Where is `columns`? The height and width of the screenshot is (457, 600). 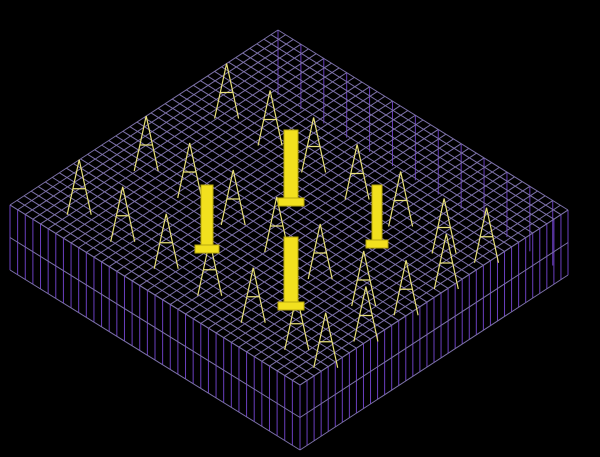
columns is located at coordinates (291, 220).